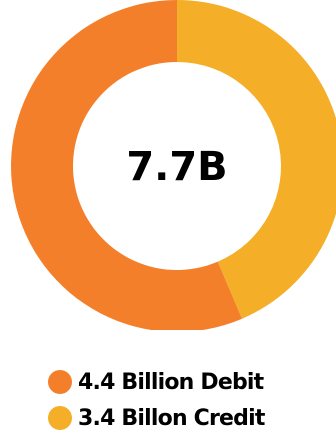 The height and width of the screenshot is (439, 336). What do you see at coordinates (60, 382) in the screenshot?
I see `legend-swatch-debit` at bounding box center [60, 382].